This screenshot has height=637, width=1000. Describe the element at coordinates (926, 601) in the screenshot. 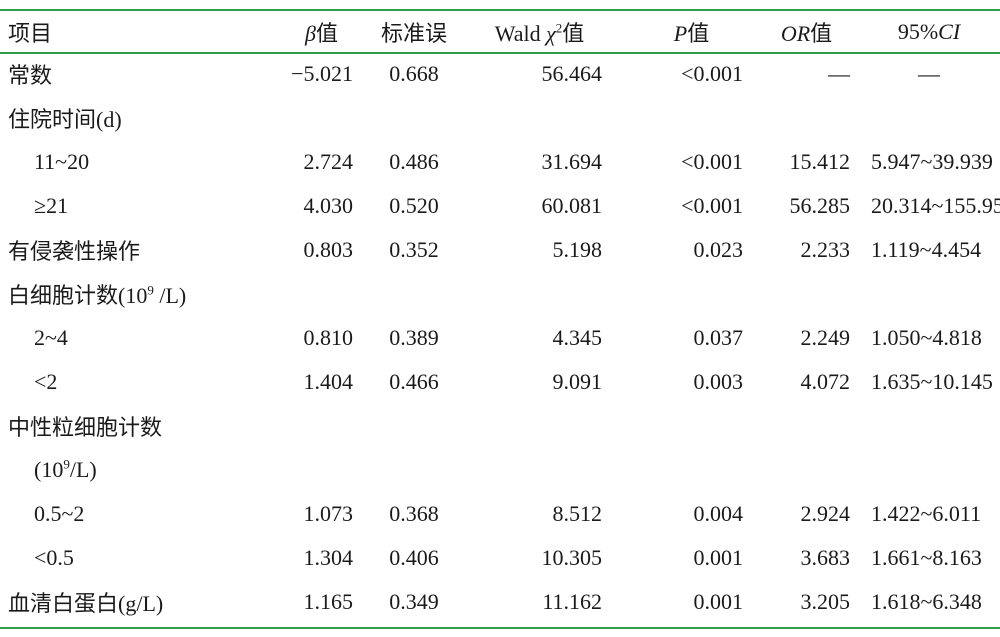

I see `ci-cell: 1.618~6.348` at that location.